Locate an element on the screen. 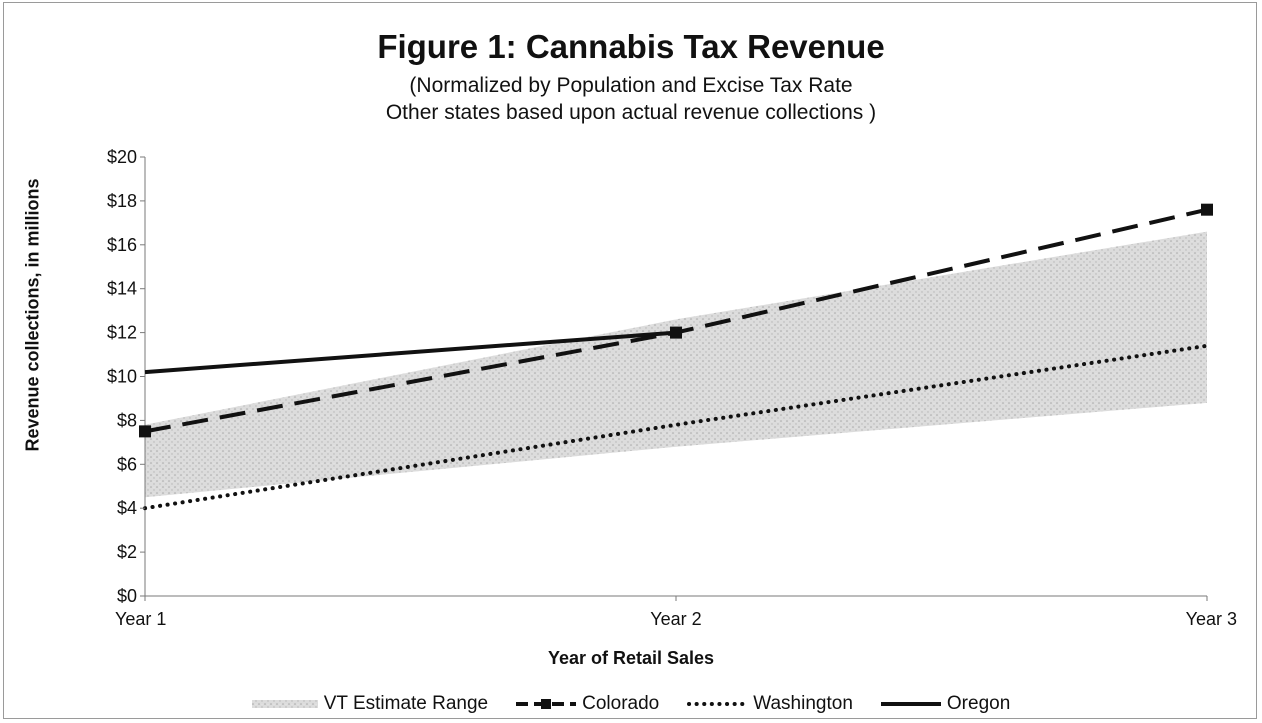 Image resolution: width=1262 pixels, height=723 pixels. y-tick-label: $2 is located at coordinates (127, 552).